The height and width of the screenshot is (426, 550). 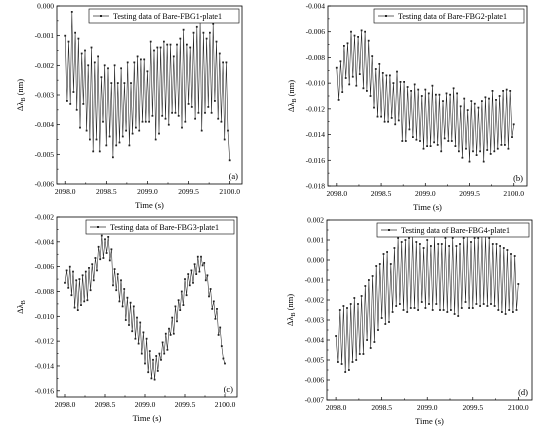 What do you see at coordinates (147, 418) in the screenshot?
I see `x-axis-label: Time (s)` at bounding box center [147, 418].